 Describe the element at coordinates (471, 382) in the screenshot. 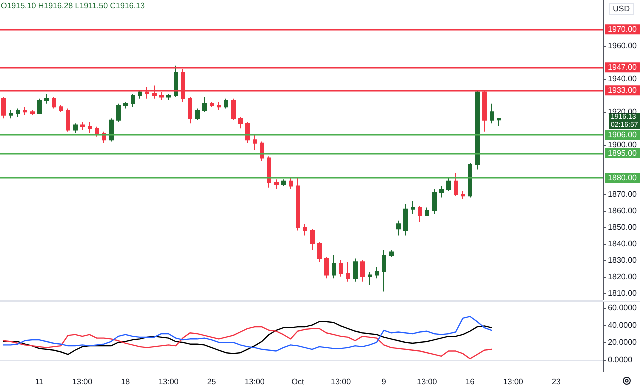

I see `x-tick-label: 16` at that location.